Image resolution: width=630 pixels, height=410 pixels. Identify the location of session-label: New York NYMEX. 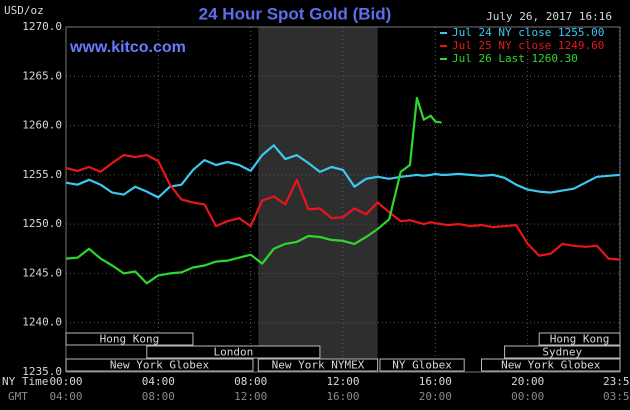
(318, 365).